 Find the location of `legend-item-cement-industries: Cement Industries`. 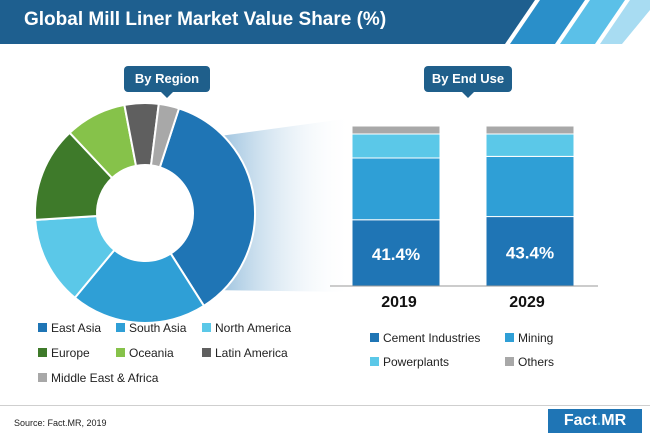

legend-item-cement-industries: Cement Industries is located at coordinates (425, 338).